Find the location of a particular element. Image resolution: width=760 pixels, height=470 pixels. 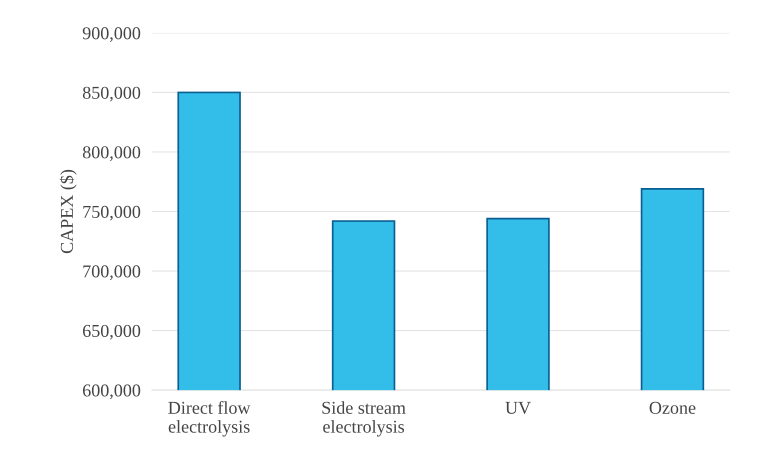

x-tick-label: UV is located at coordinates (518, 408).